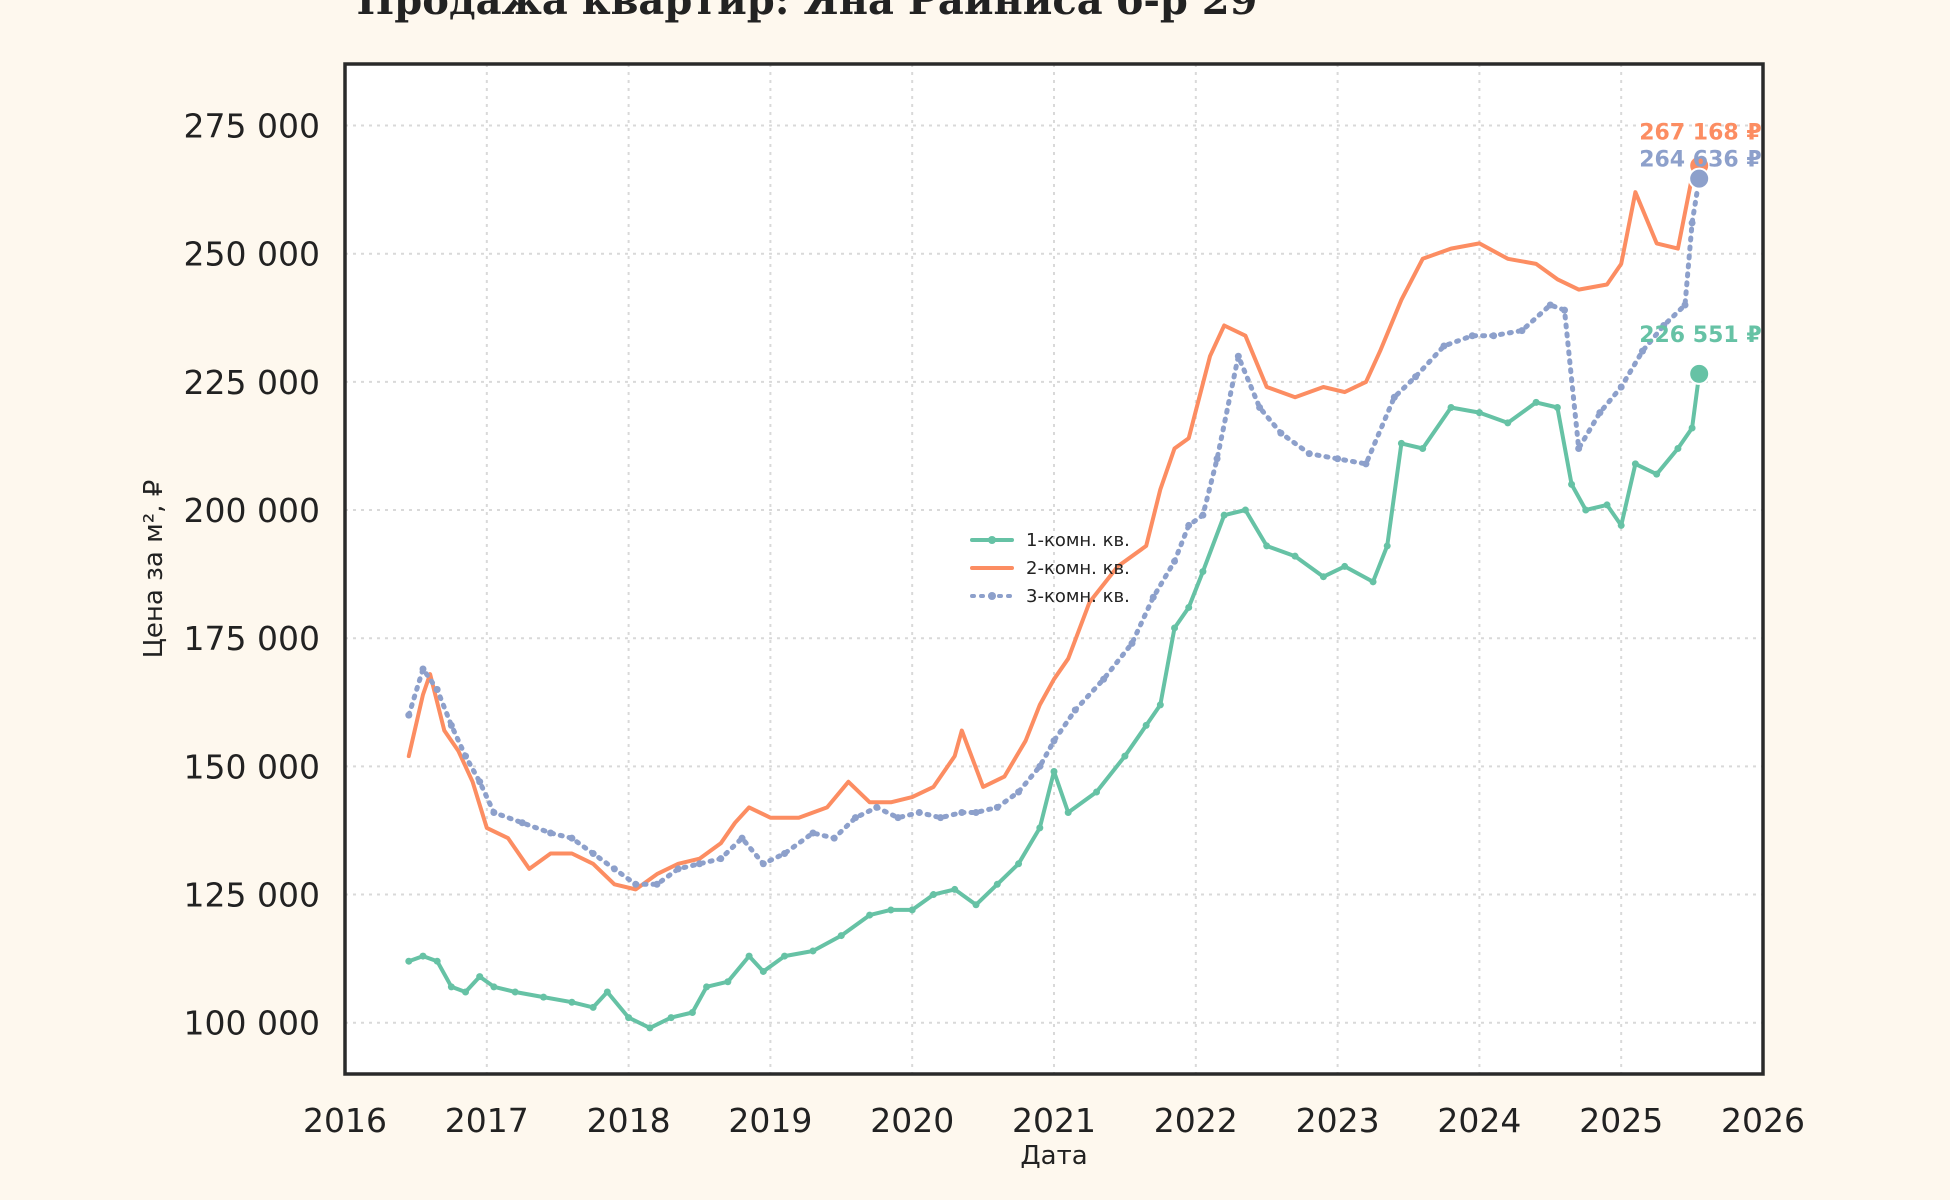 The height and width of the screenshot is (1200, 1950). Describe the element at coordinates (345, 1120) in the screenshot. I see `x-tick-label: 2016` at that location.